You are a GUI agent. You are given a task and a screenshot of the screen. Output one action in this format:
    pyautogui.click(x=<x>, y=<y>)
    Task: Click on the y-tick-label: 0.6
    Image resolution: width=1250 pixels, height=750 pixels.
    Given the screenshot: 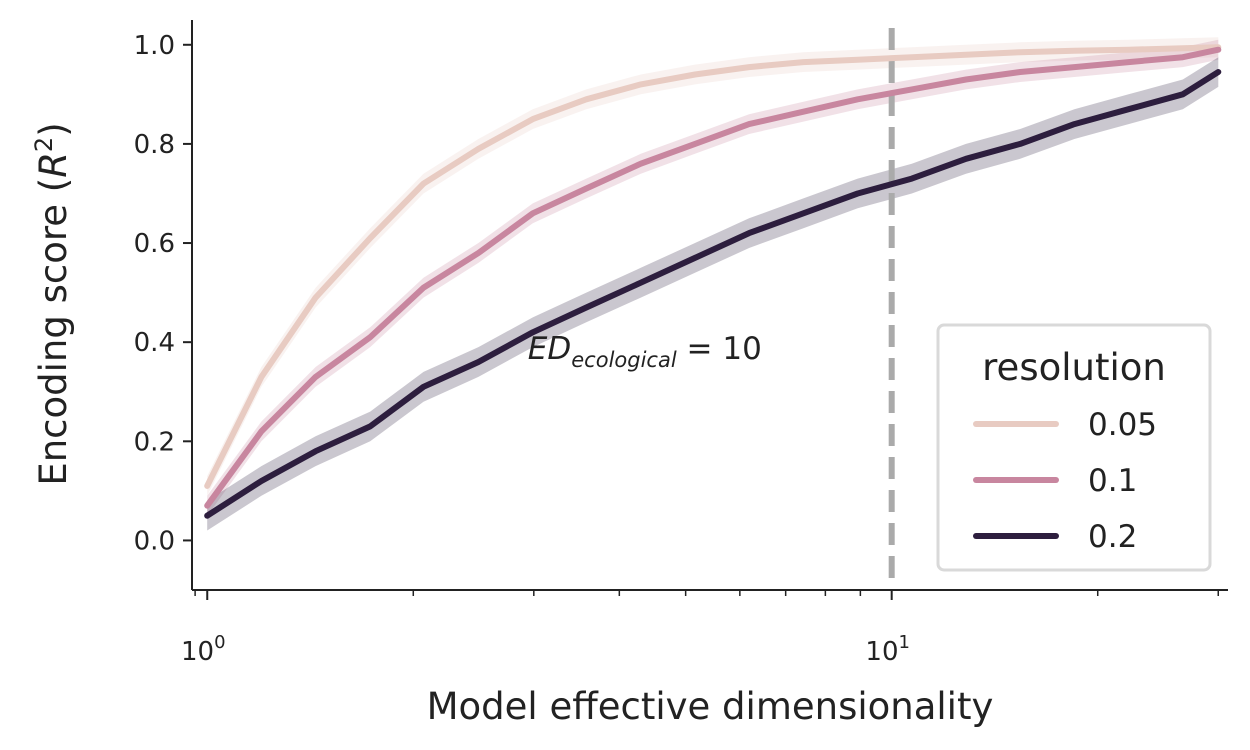 What is the action you would take?
    pyautogui.click(x=154, y=244)
    